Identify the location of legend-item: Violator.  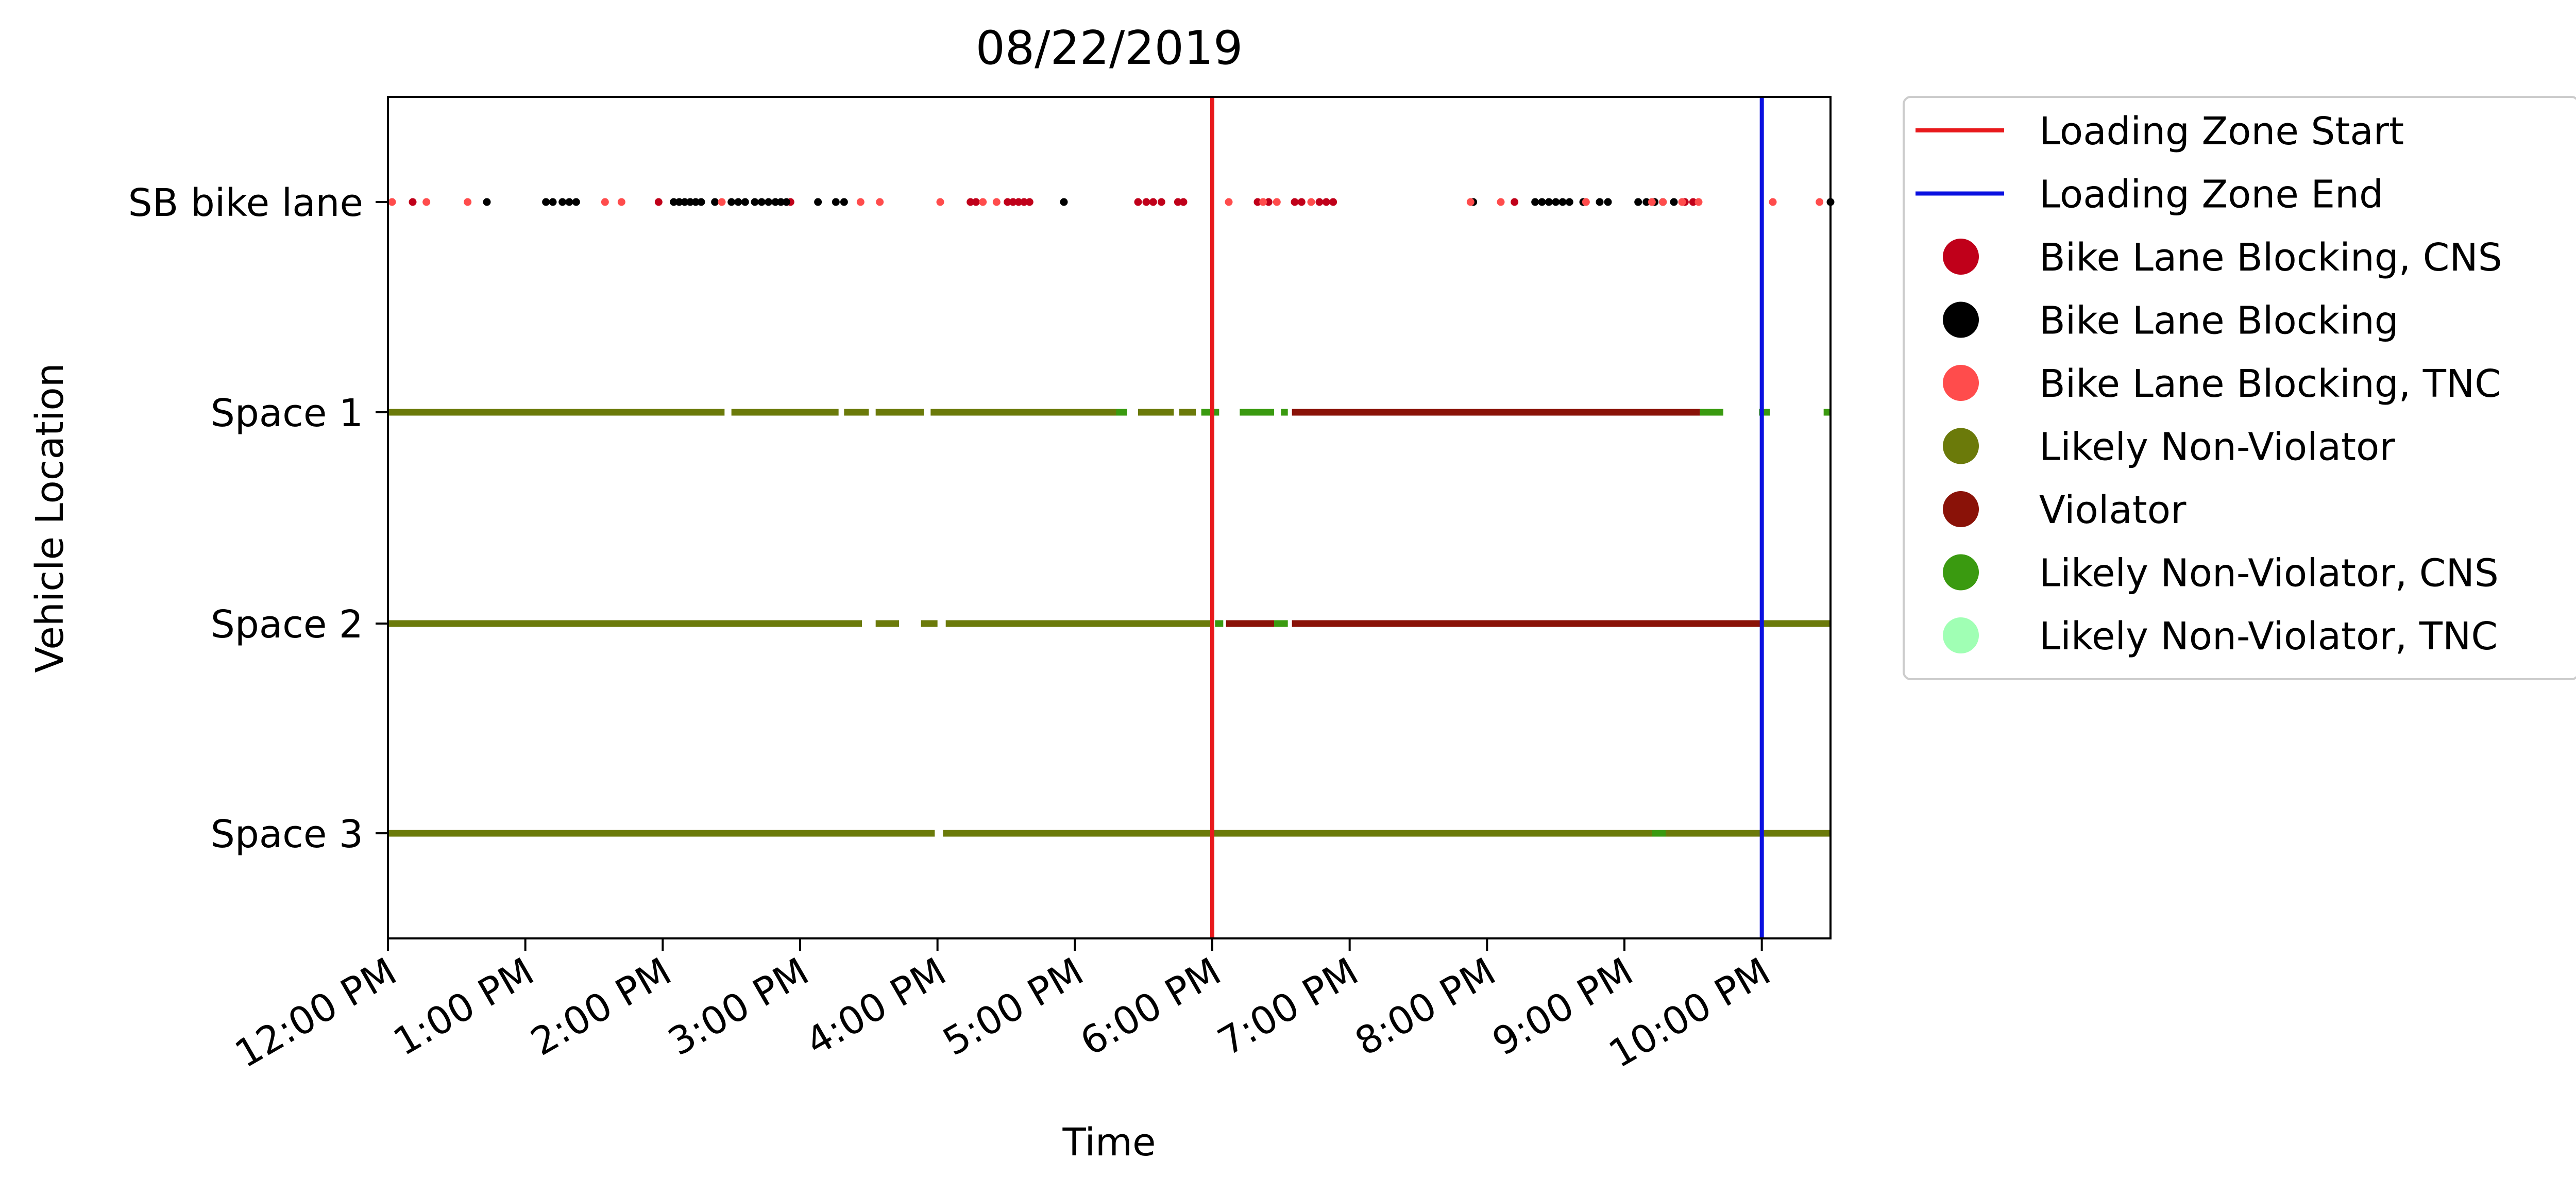
(2065, 510).